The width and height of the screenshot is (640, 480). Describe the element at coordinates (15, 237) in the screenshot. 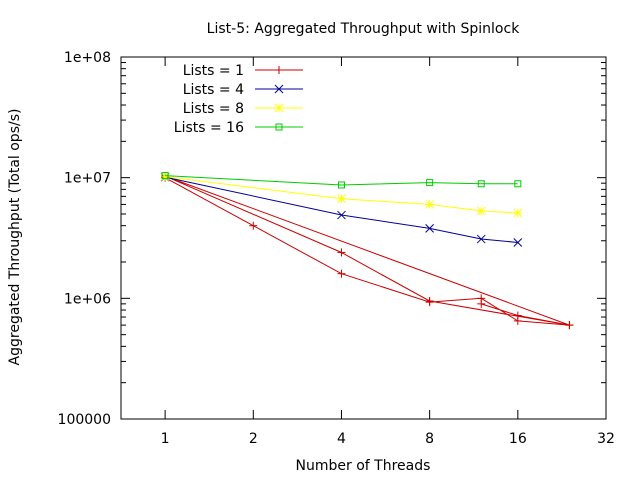

I see `y-axis-label: Aggregated Throughput (Total ops/s)` at that location.